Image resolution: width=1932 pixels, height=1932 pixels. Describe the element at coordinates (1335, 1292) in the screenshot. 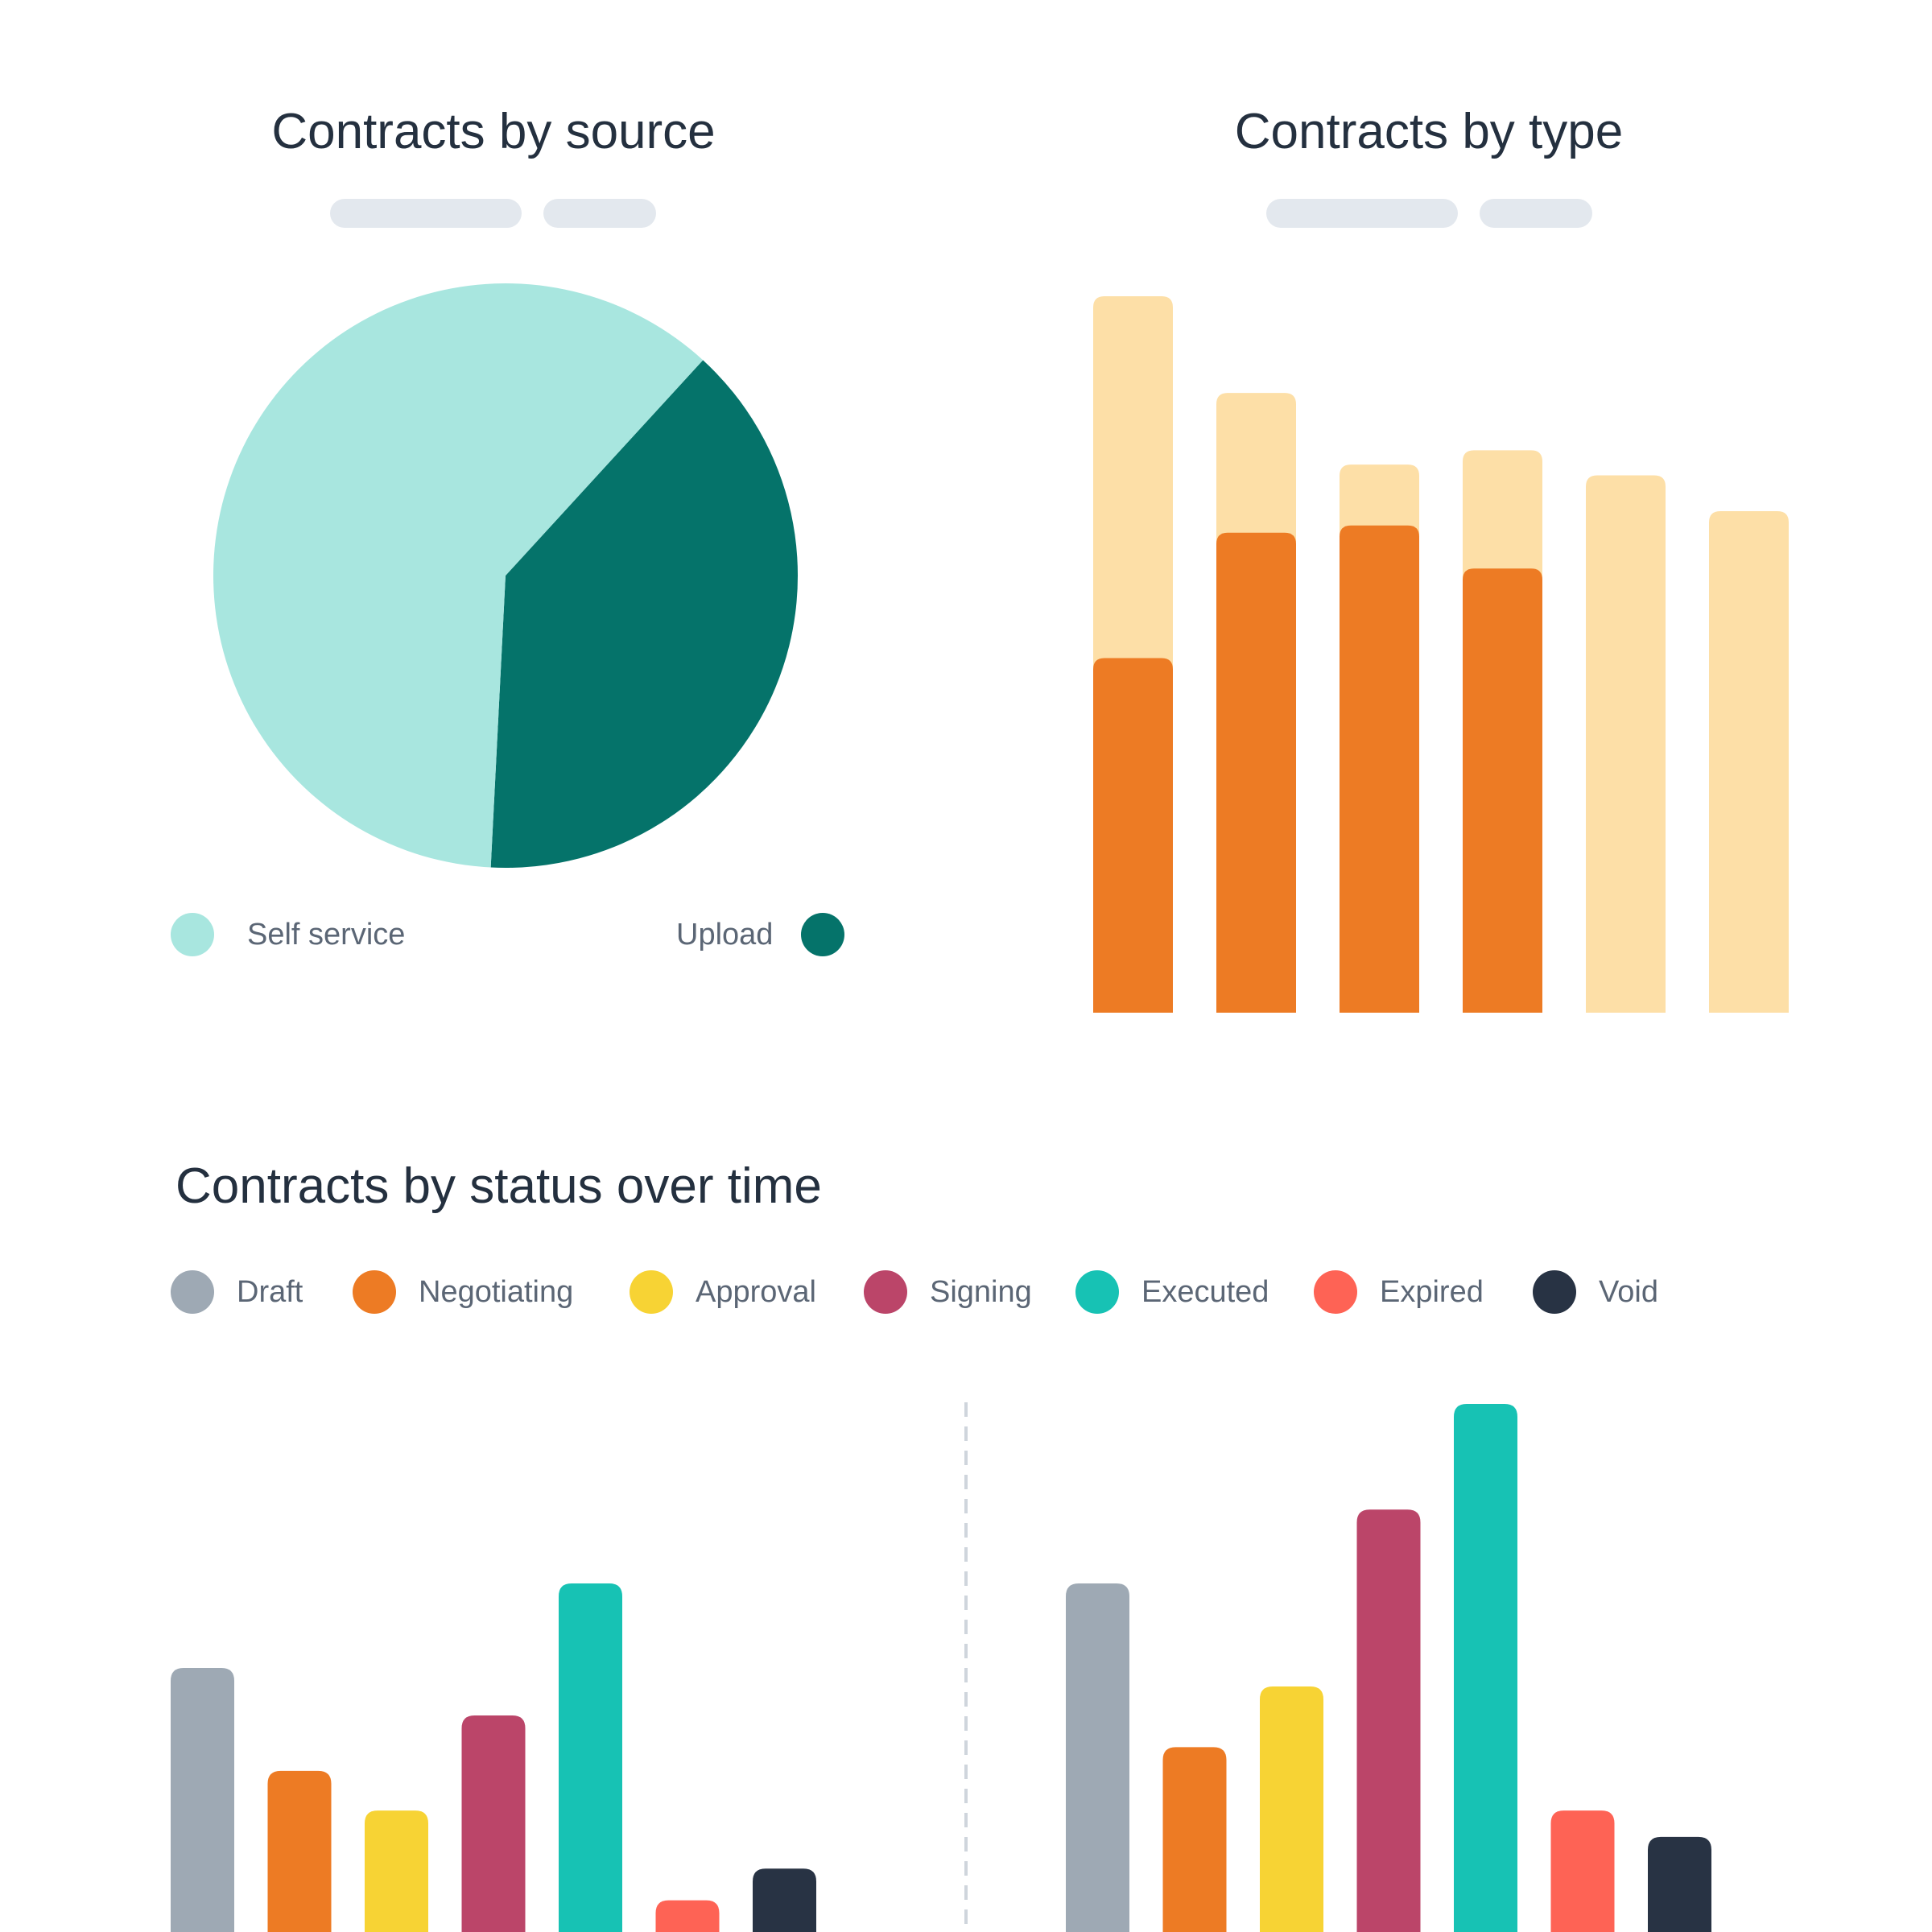

I see `legend-swatch-expired` at that location.